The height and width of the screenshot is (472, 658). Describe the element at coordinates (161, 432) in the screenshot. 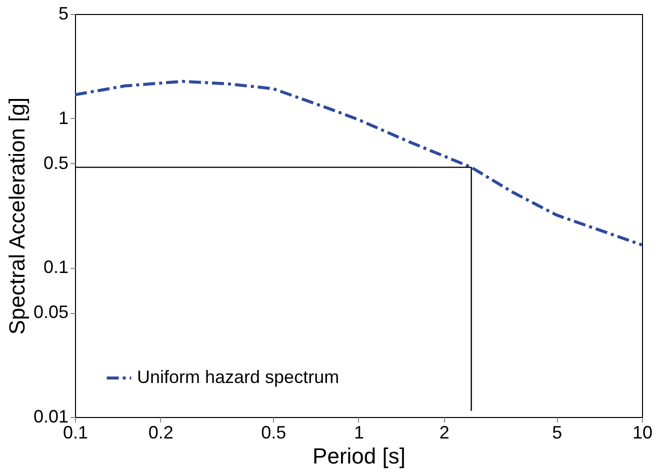

I see `x-tick-label: 0.2` at that location.